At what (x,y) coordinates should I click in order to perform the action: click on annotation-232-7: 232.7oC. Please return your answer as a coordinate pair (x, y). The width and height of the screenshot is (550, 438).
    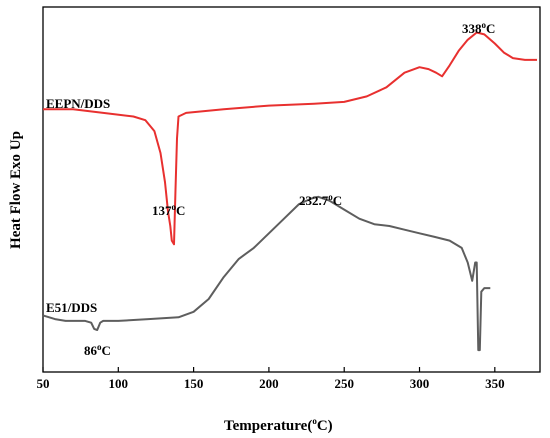
    Looking at the image, I should click on (320, 200).